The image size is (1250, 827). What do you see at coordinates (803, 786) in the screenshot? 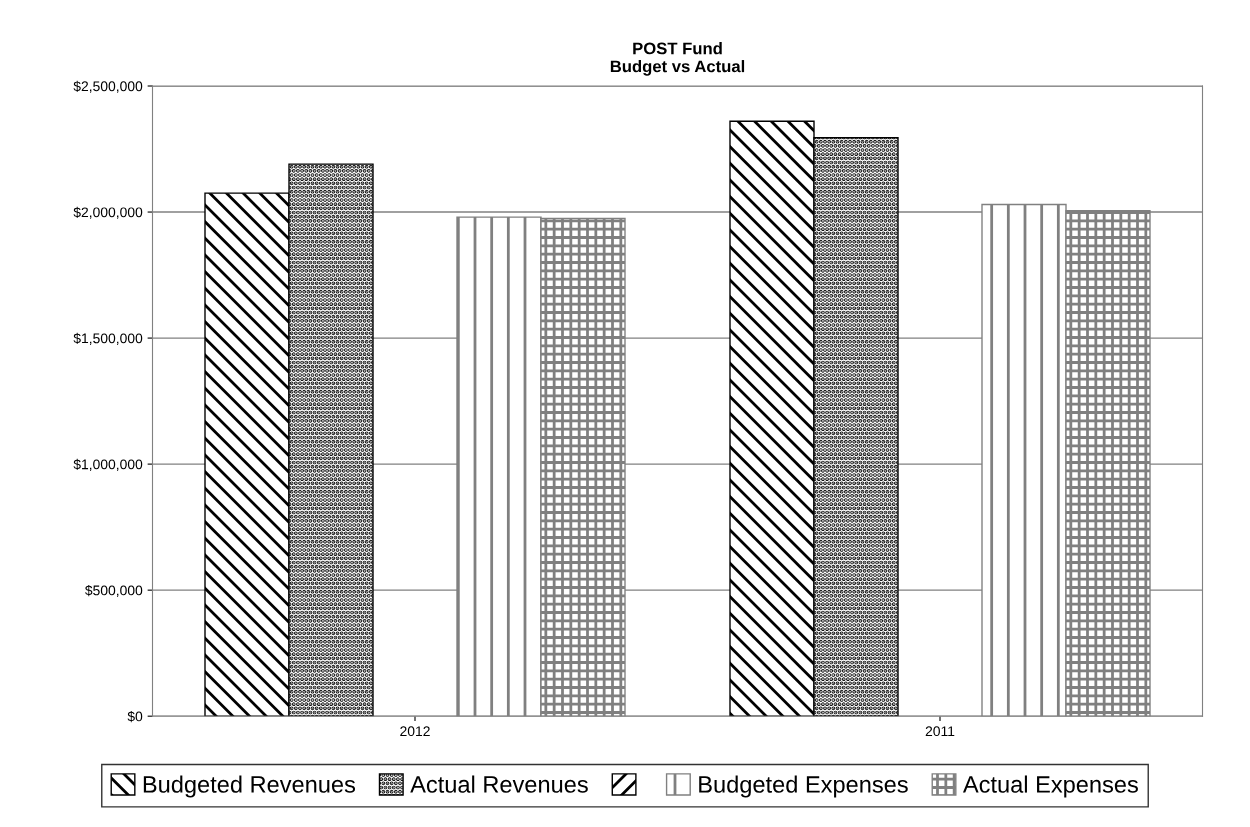
I see `legend-label: Budgeted Expenses` at bounding box center [803, 786].